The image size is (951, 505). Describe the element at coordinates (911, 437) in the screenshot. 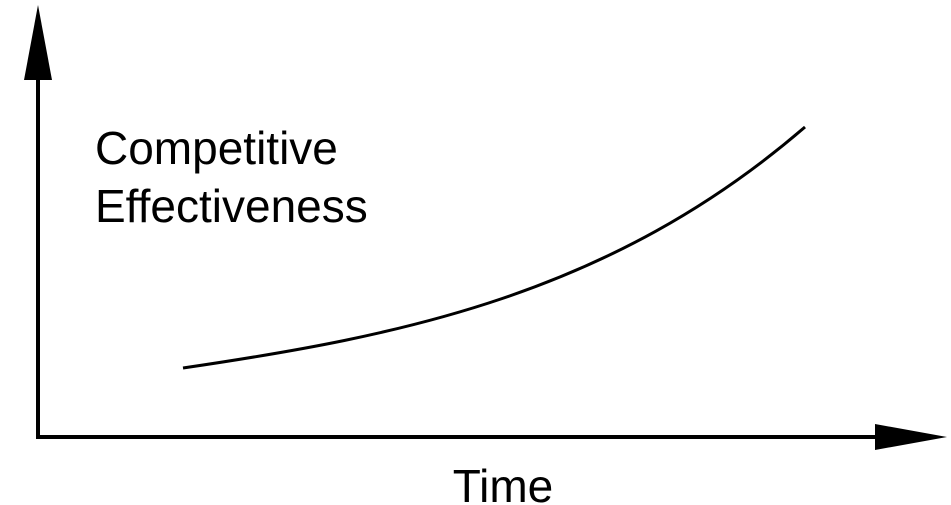

I see `x-axis-arrow` at that location.